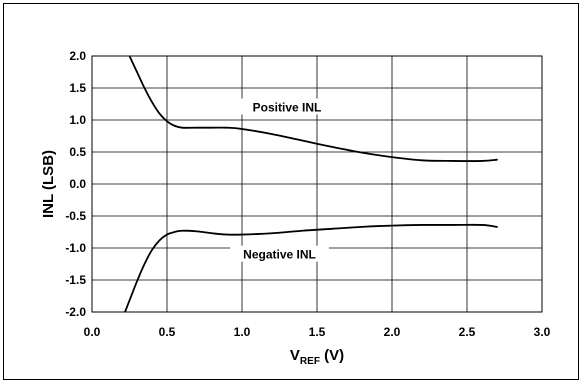 The image size is (584, 386). I want to click on x-tick-label-6: 3.0, so click(542, 332).